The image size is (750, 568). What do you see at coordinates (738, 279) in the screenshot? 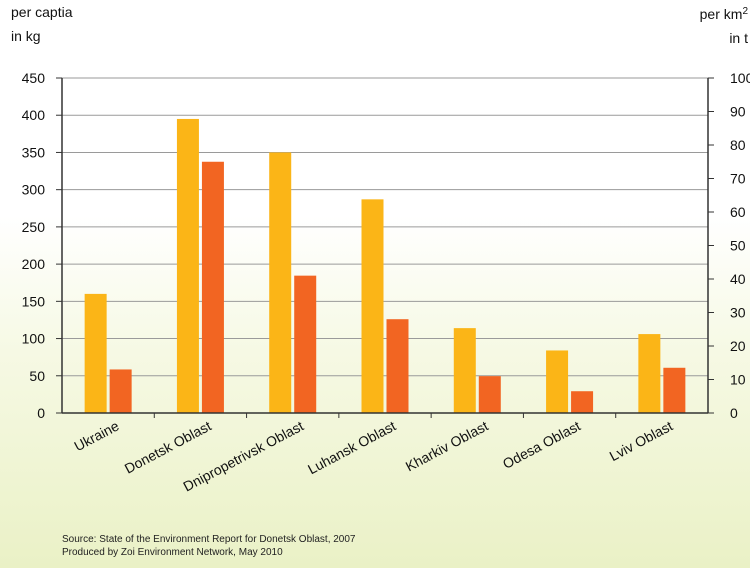
I see `right-axis-tick-label: 40` at bounding box center [738, 279].